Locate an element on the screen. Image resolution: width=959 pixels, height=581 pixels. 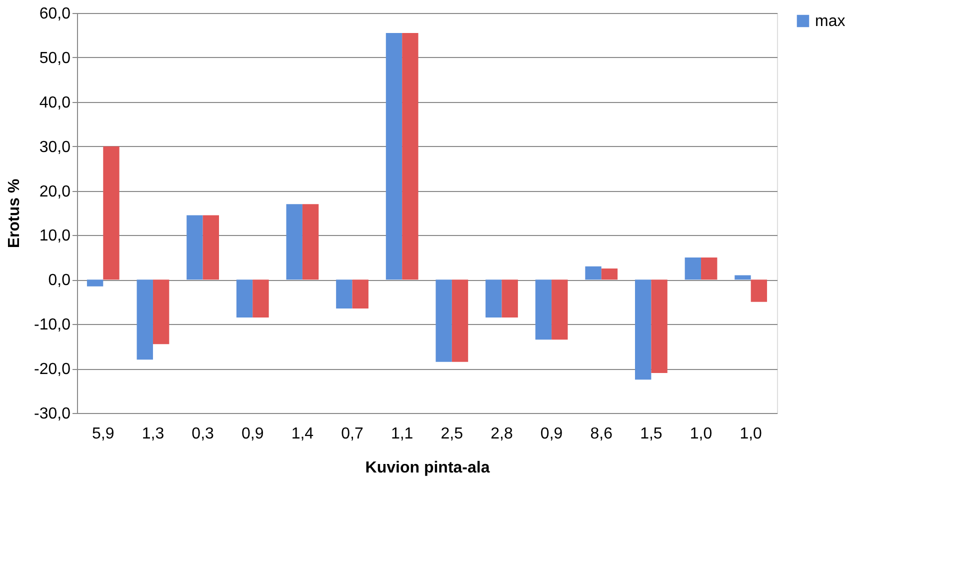
x-tick-label: 0,7 is located at coordinates (352, 434).